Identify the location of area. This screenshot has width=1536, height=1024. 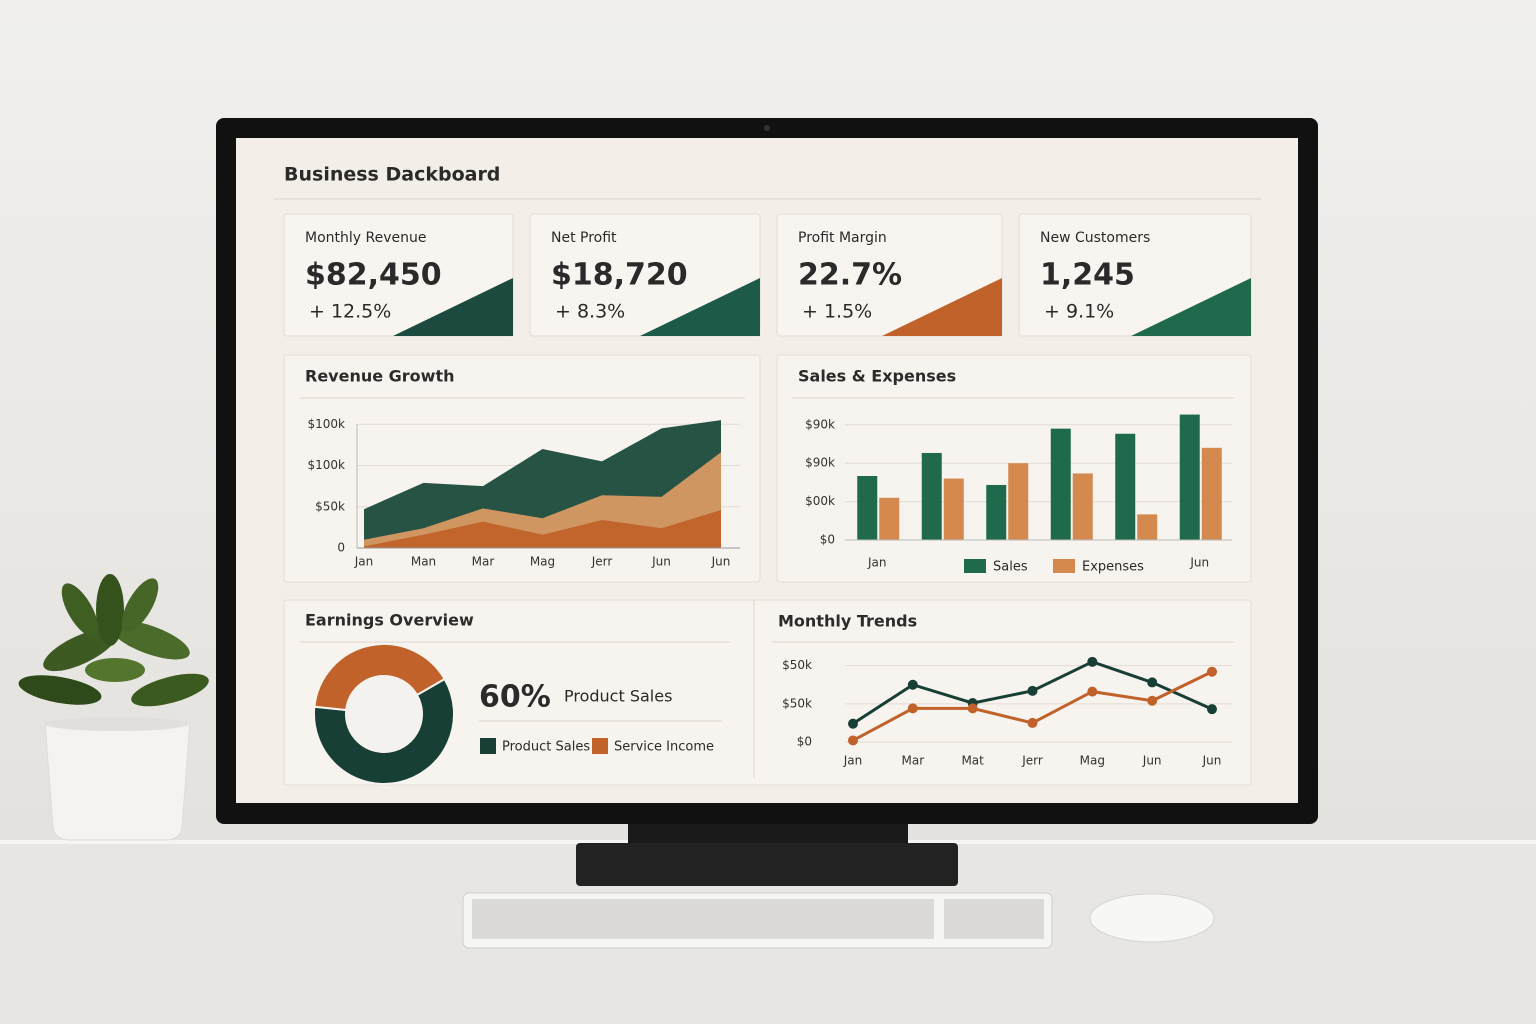
(542, 529).